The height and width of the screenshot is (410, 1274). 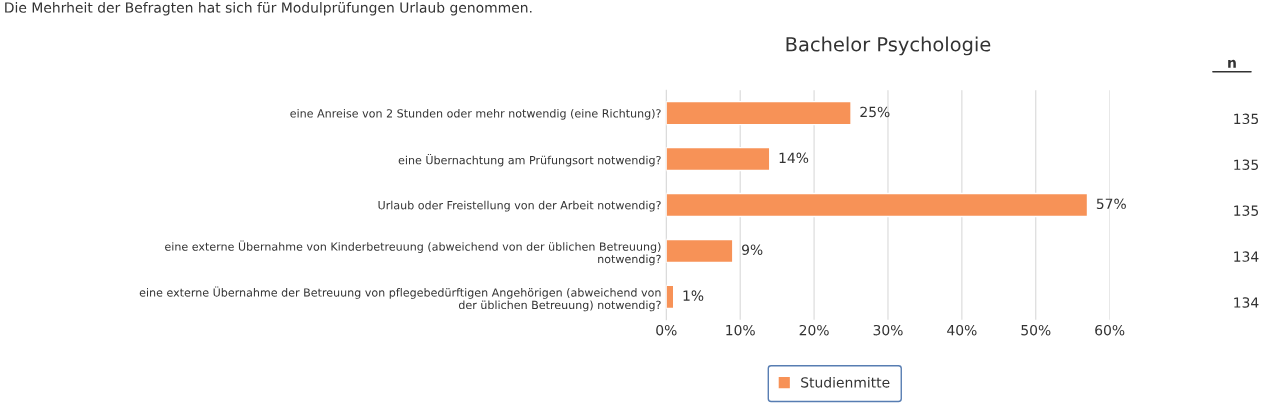 I want to click on data-label: 1%, so click(x=693, y=295).